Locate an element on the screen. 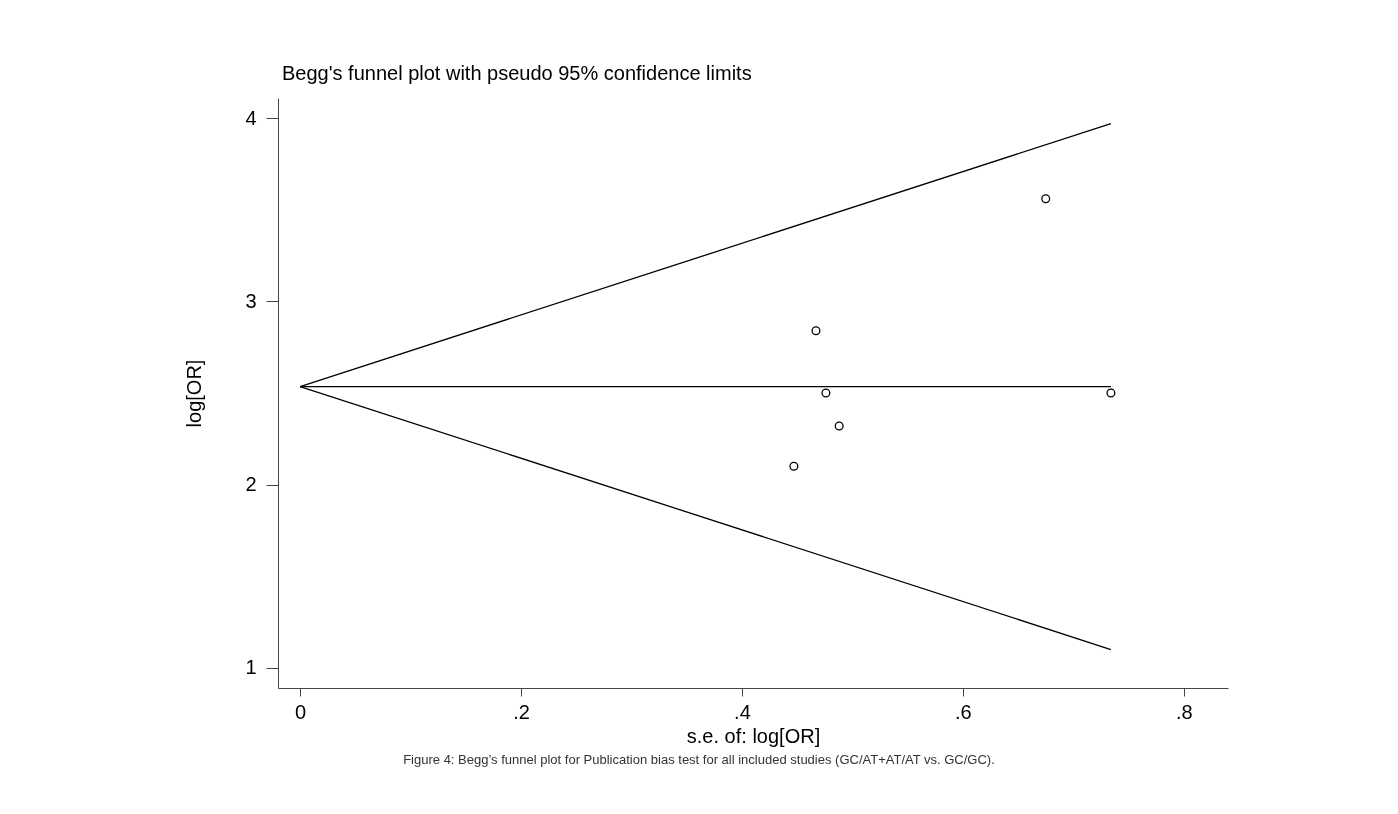 The width and height of the screenshot is (1398, 814). x-tick-label: .8 is located at coordinates (1184, 711).